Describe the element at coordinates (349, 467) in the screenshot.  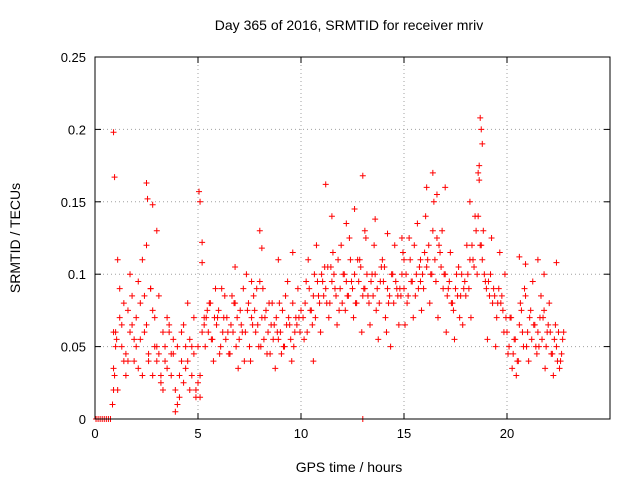
I see `x-axis-label: GPS time / hours` at that location.